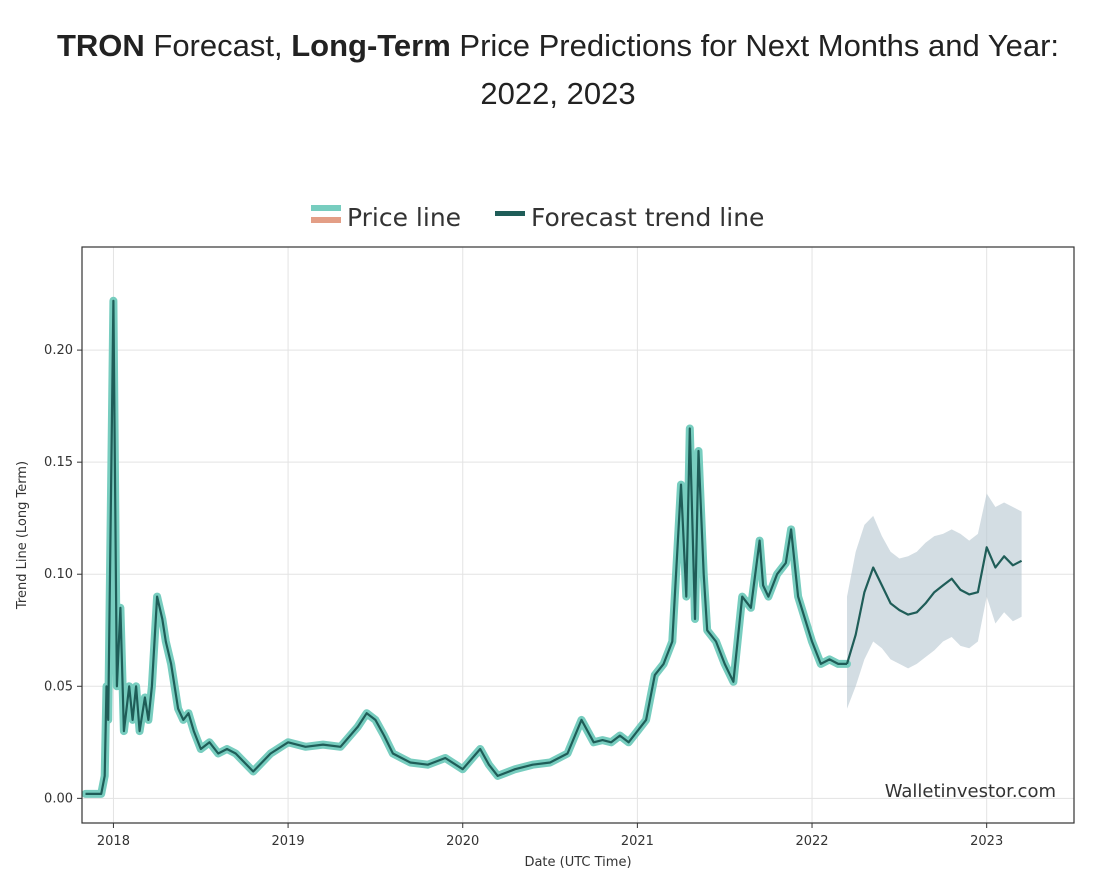  What do you see at coordinates (58, 798) in the screenshot?
I see `y-tick-label: 0.00` at bounding box center [58, 798].